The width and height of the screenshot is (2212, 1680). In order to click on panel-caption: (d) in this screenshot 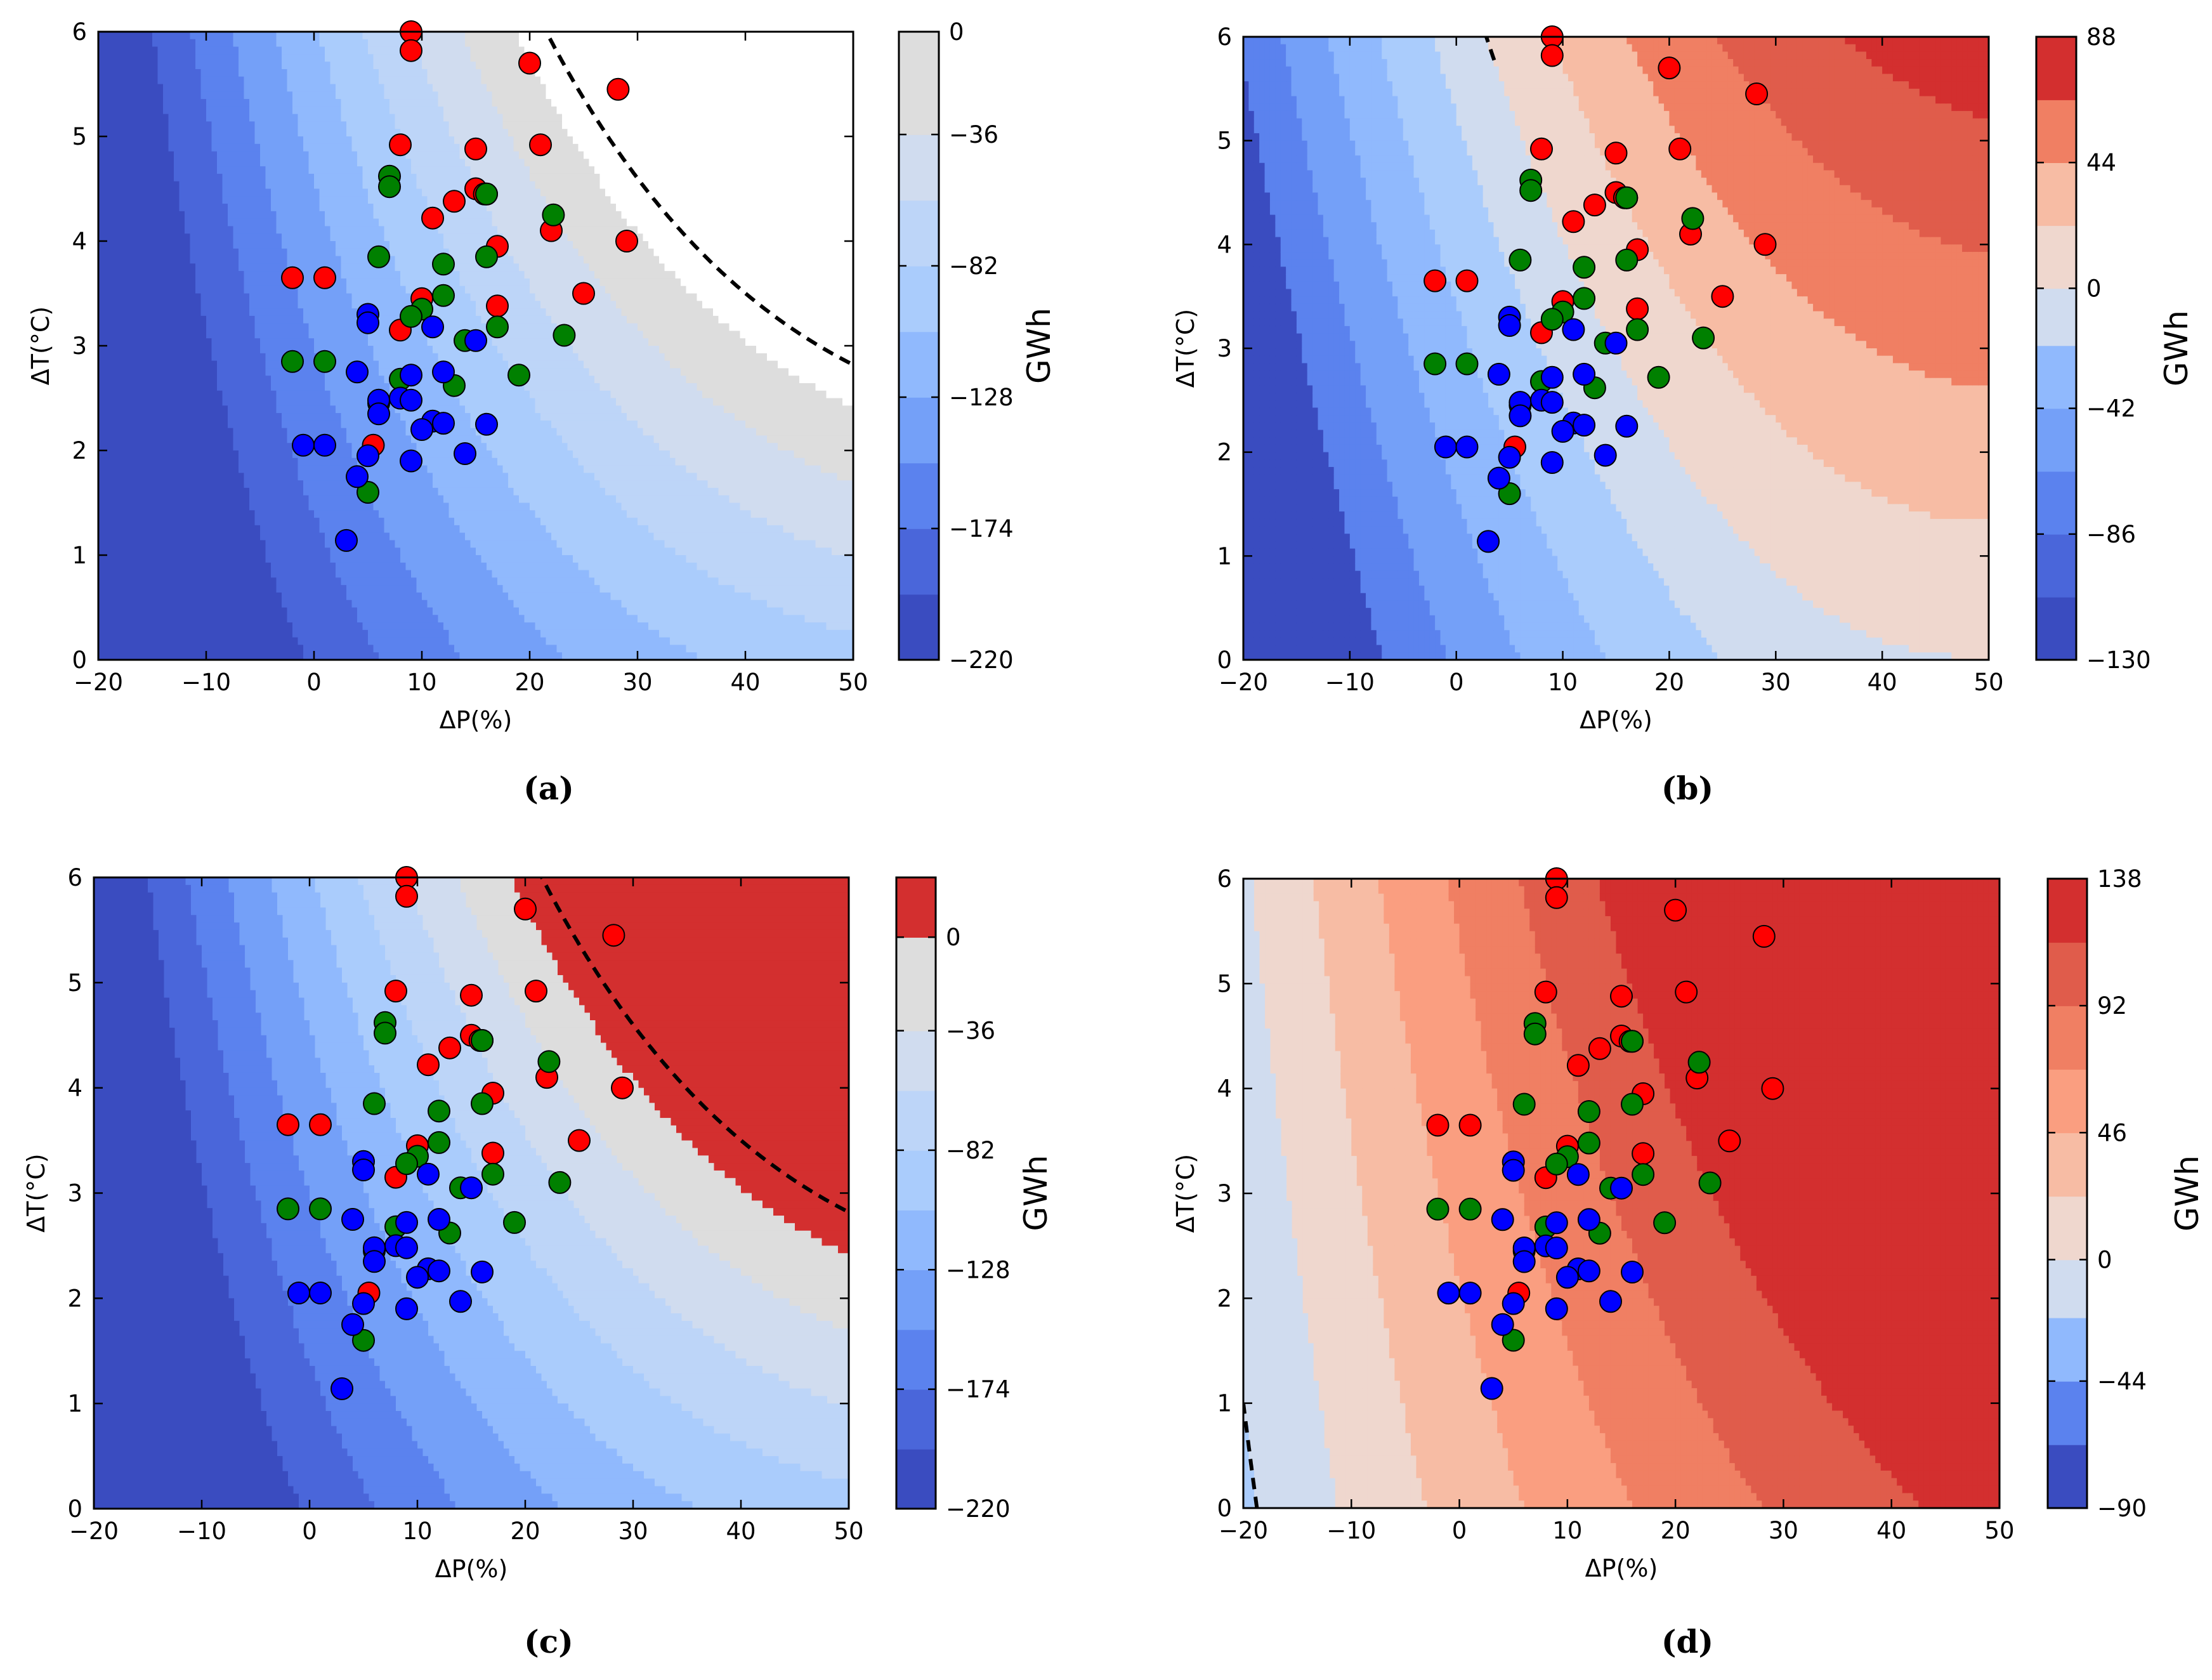, I will do `click(1687, 1641)`.